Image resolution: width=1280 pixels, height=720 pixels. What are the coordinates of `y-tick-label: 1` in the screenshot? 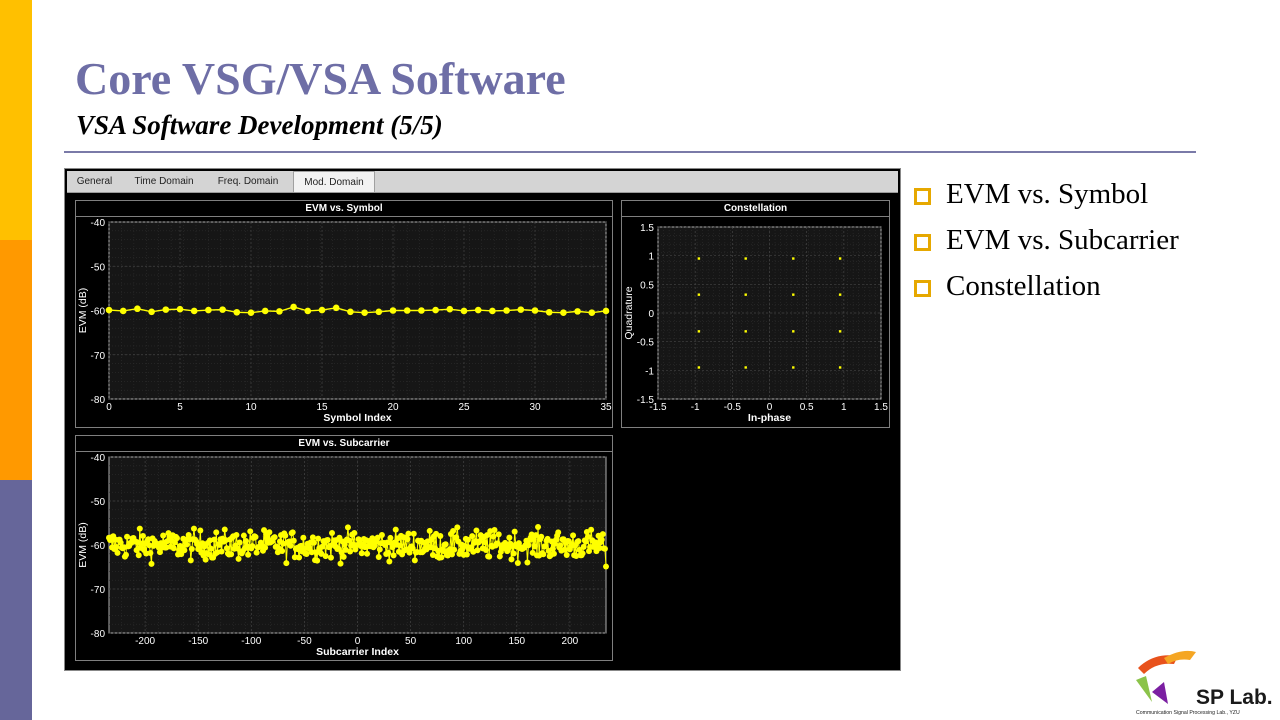 It's located at (651, 257).